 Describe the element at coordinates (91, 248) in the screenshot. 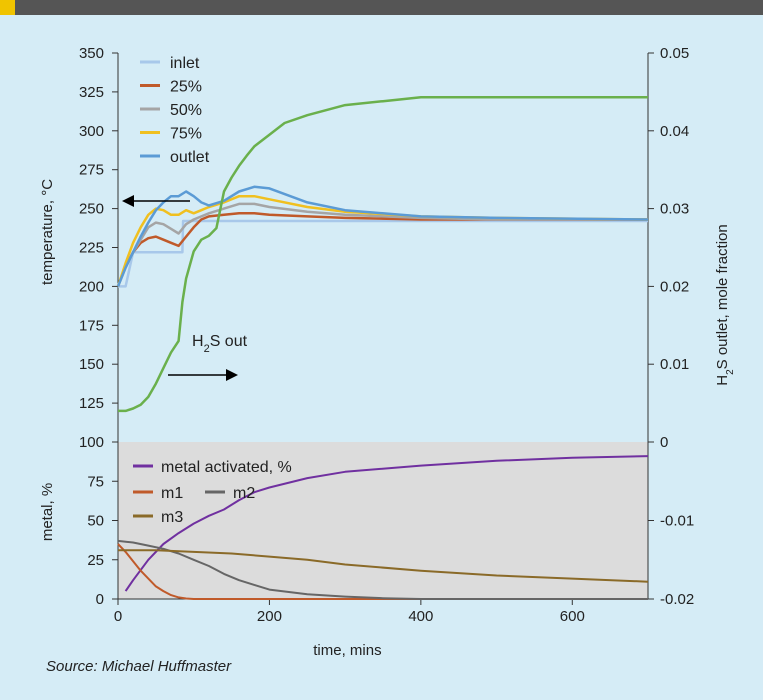

I see `y-tick-label-upper-225: 225` at that location.